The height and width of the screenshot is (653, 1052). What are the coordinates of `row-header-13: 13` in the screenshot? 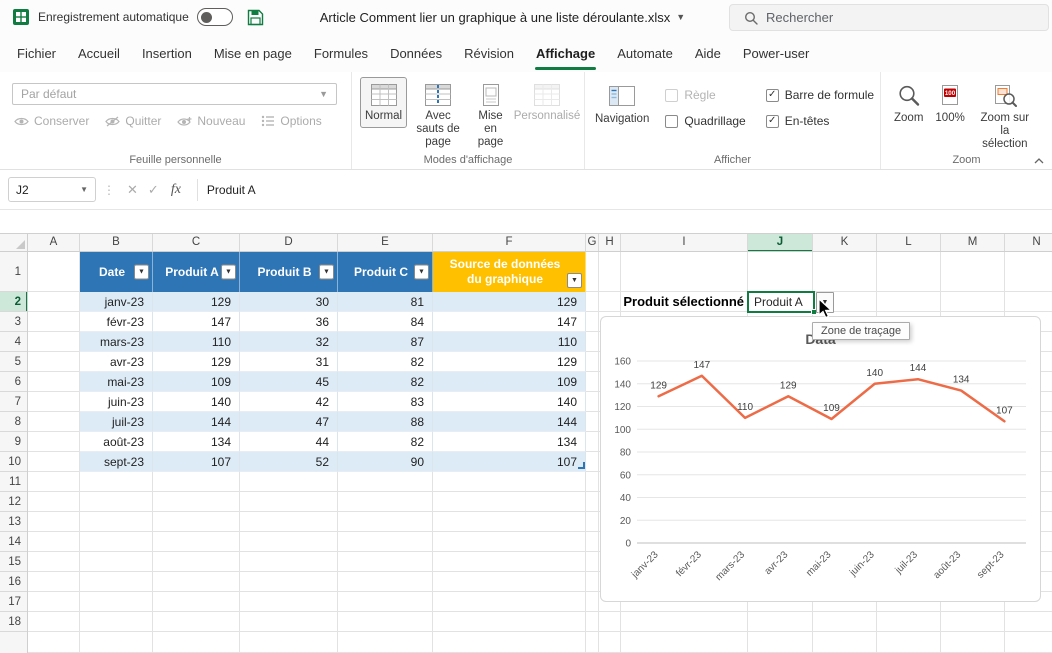 It's located at (13, 522).